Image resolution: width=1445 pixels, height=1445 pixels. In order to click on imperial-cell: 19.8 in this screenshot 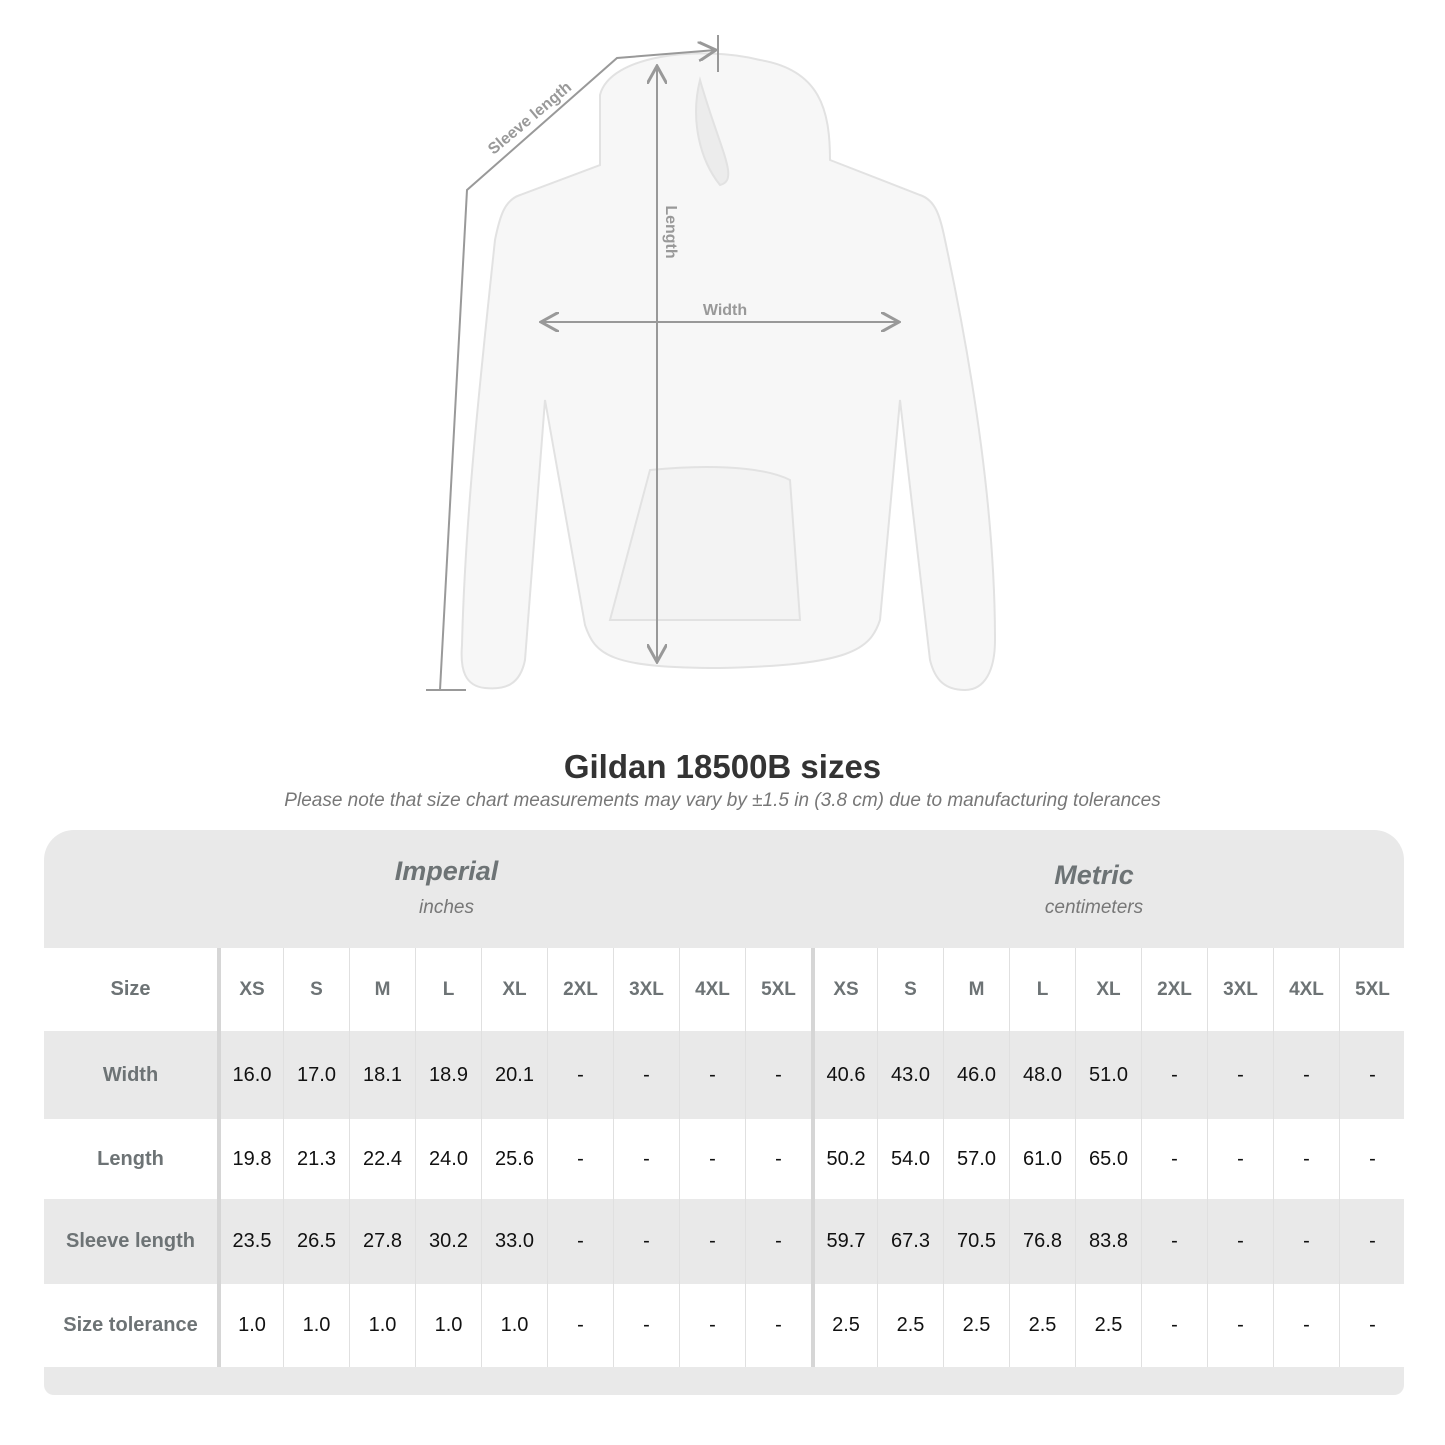, I will do `click(250, 1159)`.